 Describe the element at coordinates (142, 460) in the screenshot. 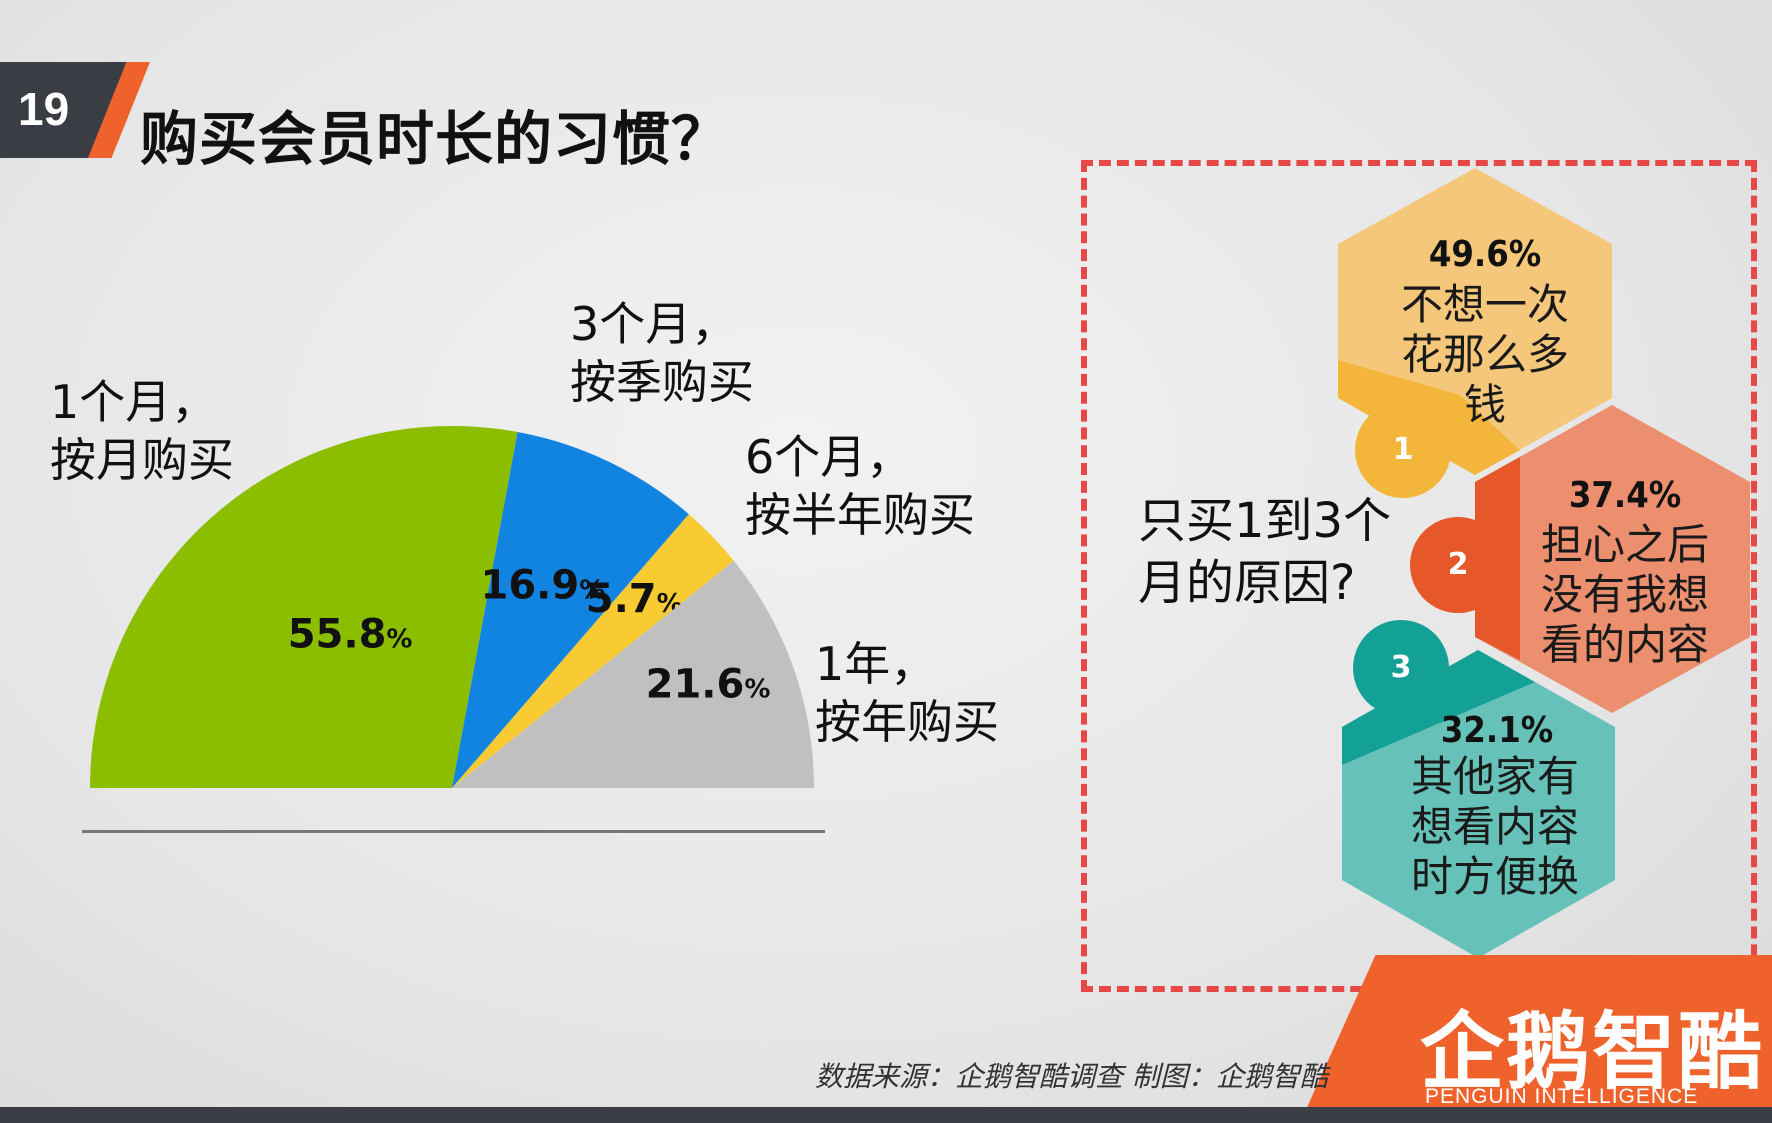

I see `category-label-line: 按月购买` at that location.